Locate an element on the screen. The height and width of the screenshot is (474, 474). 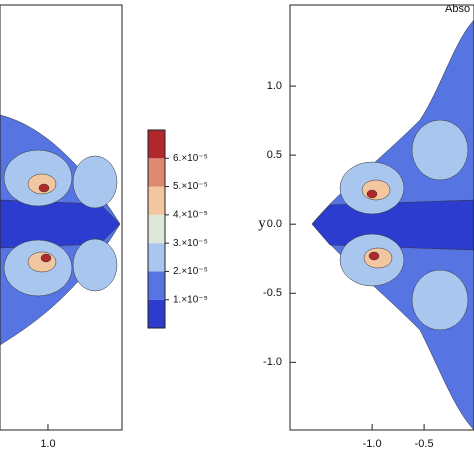
y-tick-label: 1.0 is located at coordinates (274, 86).